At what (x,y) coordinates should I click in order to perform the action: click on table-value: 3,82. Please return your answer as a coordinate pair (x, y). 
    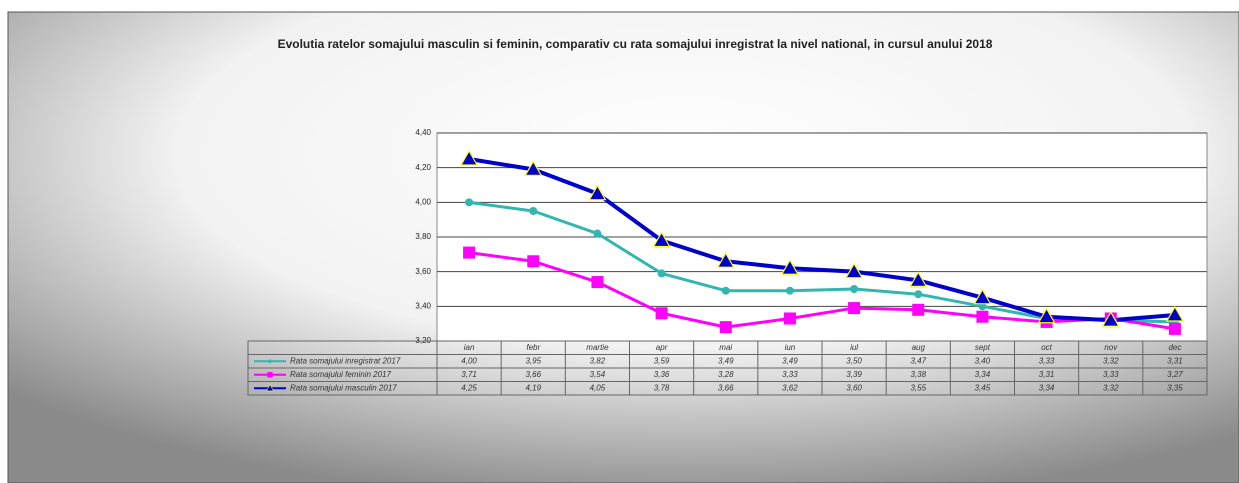
    Looking at the image, I should click on (598, 360).